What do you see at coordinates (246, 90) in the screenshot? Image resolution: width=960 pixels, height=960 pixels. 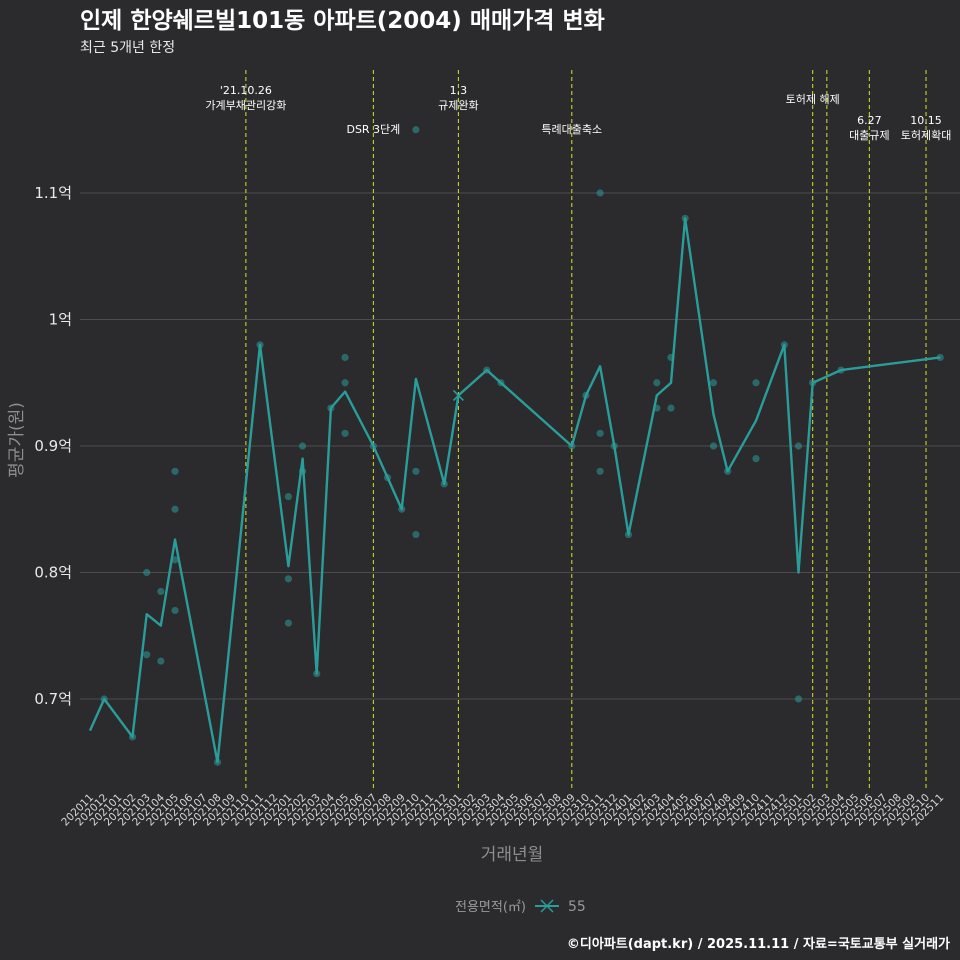 I see `event-label: '21.10.26` at bounding box center [246, 90].